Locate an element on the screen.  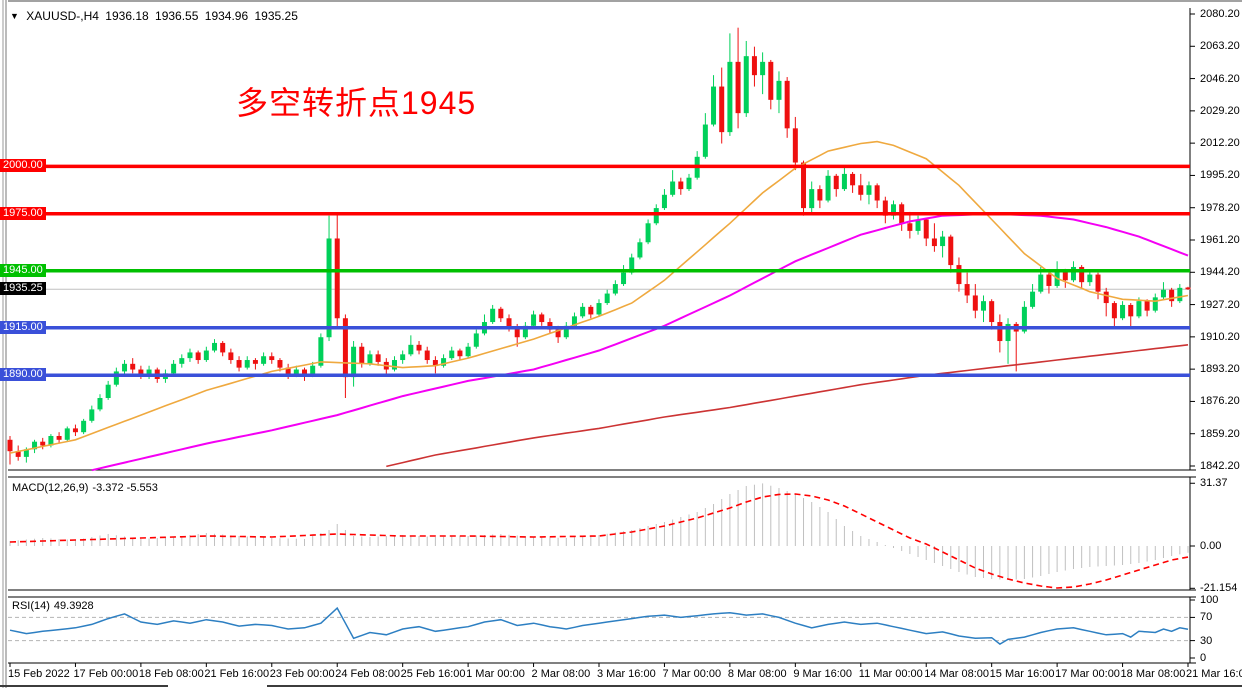
time-axis-label: 25 Feb 16:00 is located at coordinates (433, 674).